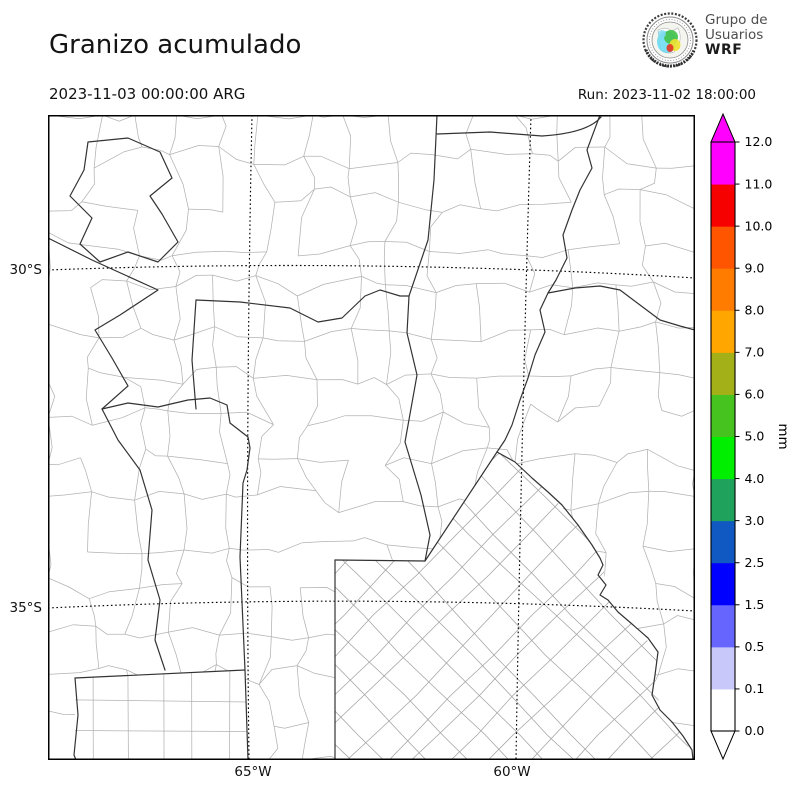 The width and height of the screenshot is (800, 800). What do you see at coordinates (26, 608) in the screenshot?
I see `ytick-35s: 35°S` at bounding box center [26, 608].